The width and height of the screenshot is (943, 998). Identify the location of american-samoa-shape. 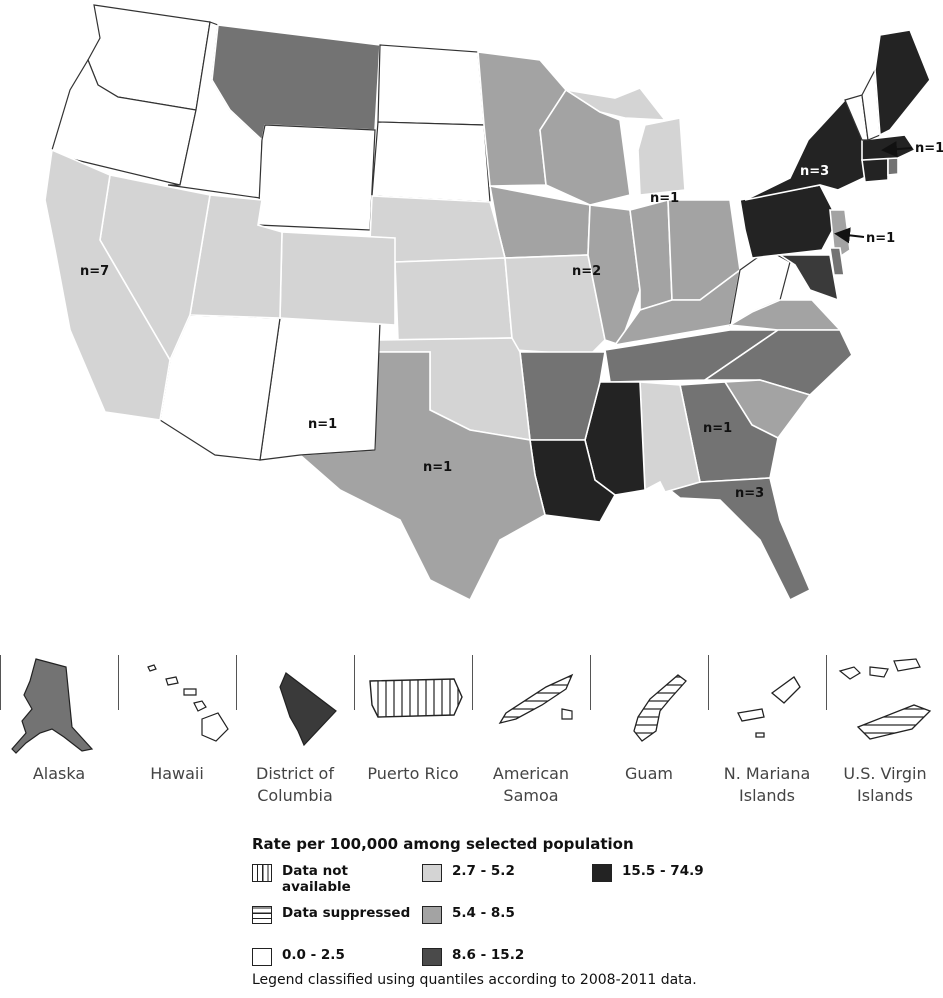
(536, 699).